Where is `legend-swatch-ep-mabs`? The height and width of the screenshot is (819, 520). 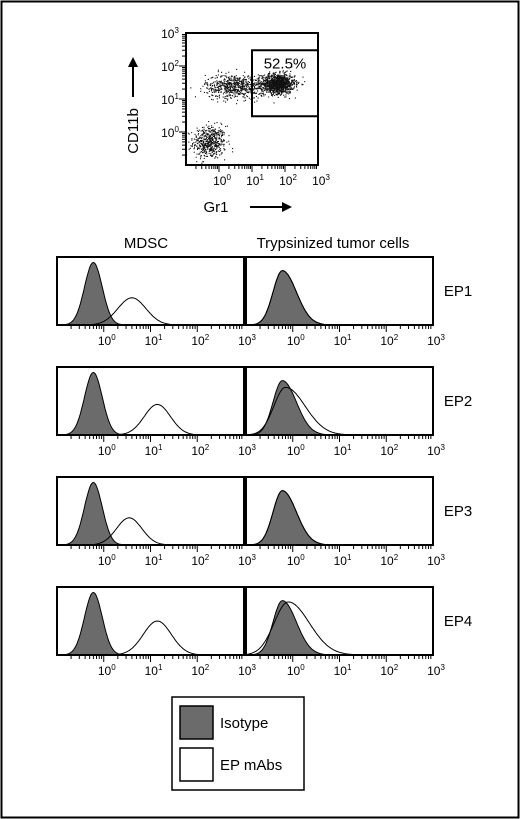
legend-swatch-ep-mabs is located at coordinates (196, 764).